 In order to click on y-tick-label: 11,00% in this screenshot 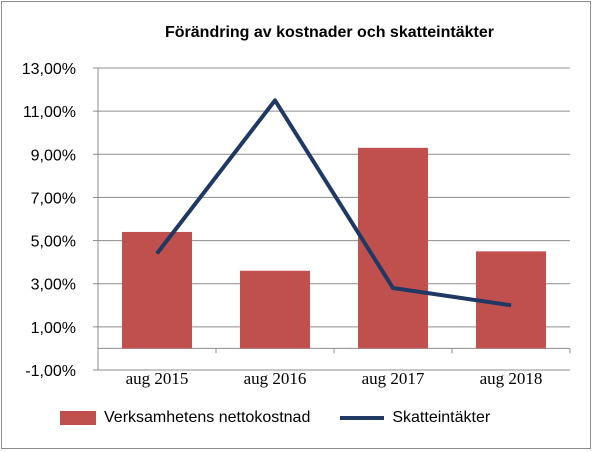, I will do `click(49, 112)`.